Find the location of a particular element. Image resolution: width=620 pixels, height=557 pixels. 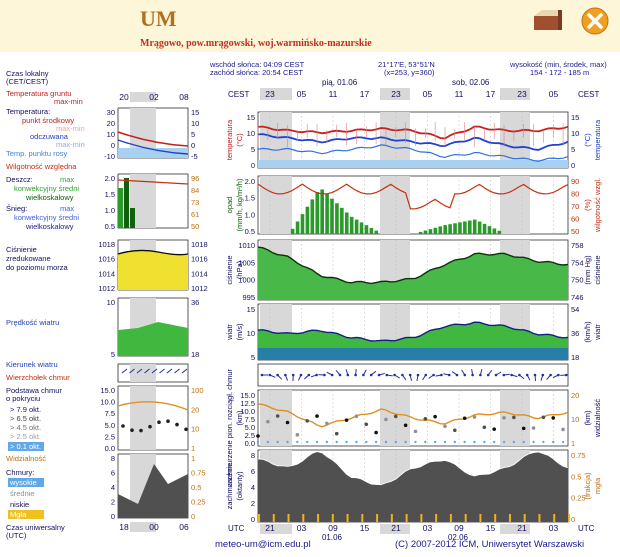

sm-rain-bar is located at coordinates (120, 208).